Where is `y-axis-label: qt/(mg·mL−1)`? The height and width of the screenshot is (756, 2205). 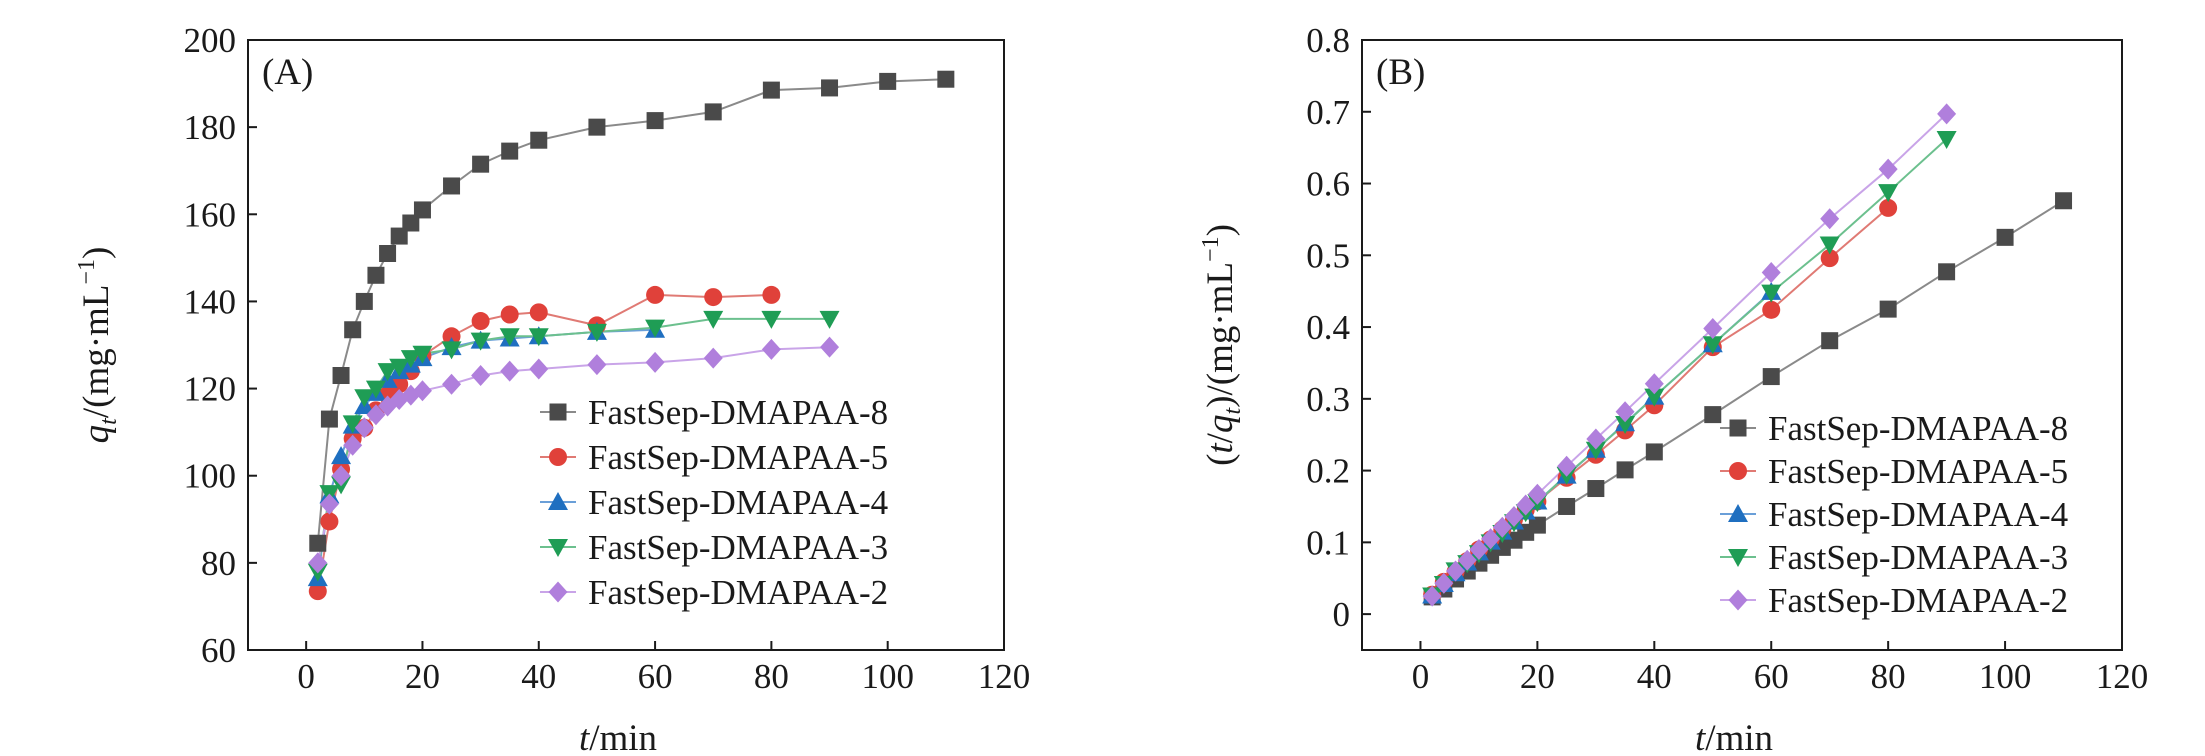 y-axis-label: qt/(mg·mL−1) is located at coordinates (98, 345).